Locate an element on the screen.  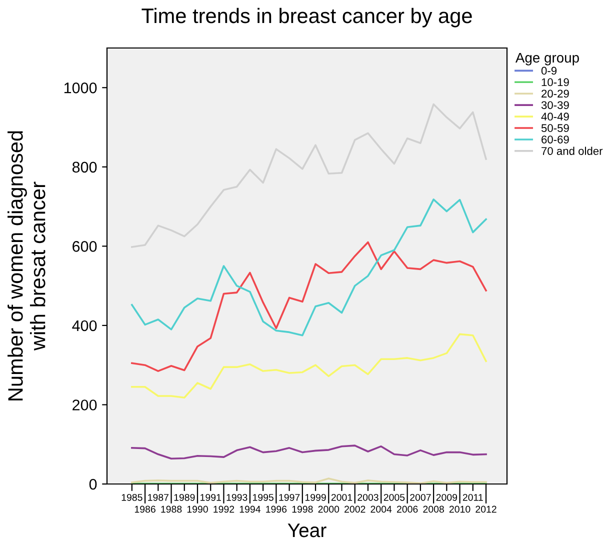
y-axis-title: Number of women diagnosed with bresat cancer is located at coordinates (27, 265).